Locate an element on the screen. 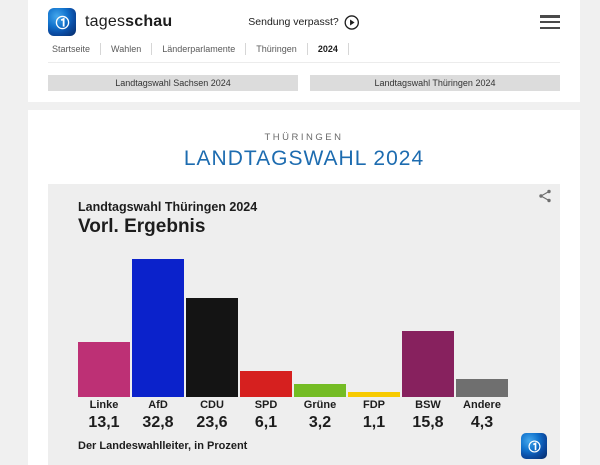 This screenshot has height=465, width=600. brand-wordmark: tagesschau is located at coordinates (128, 22).